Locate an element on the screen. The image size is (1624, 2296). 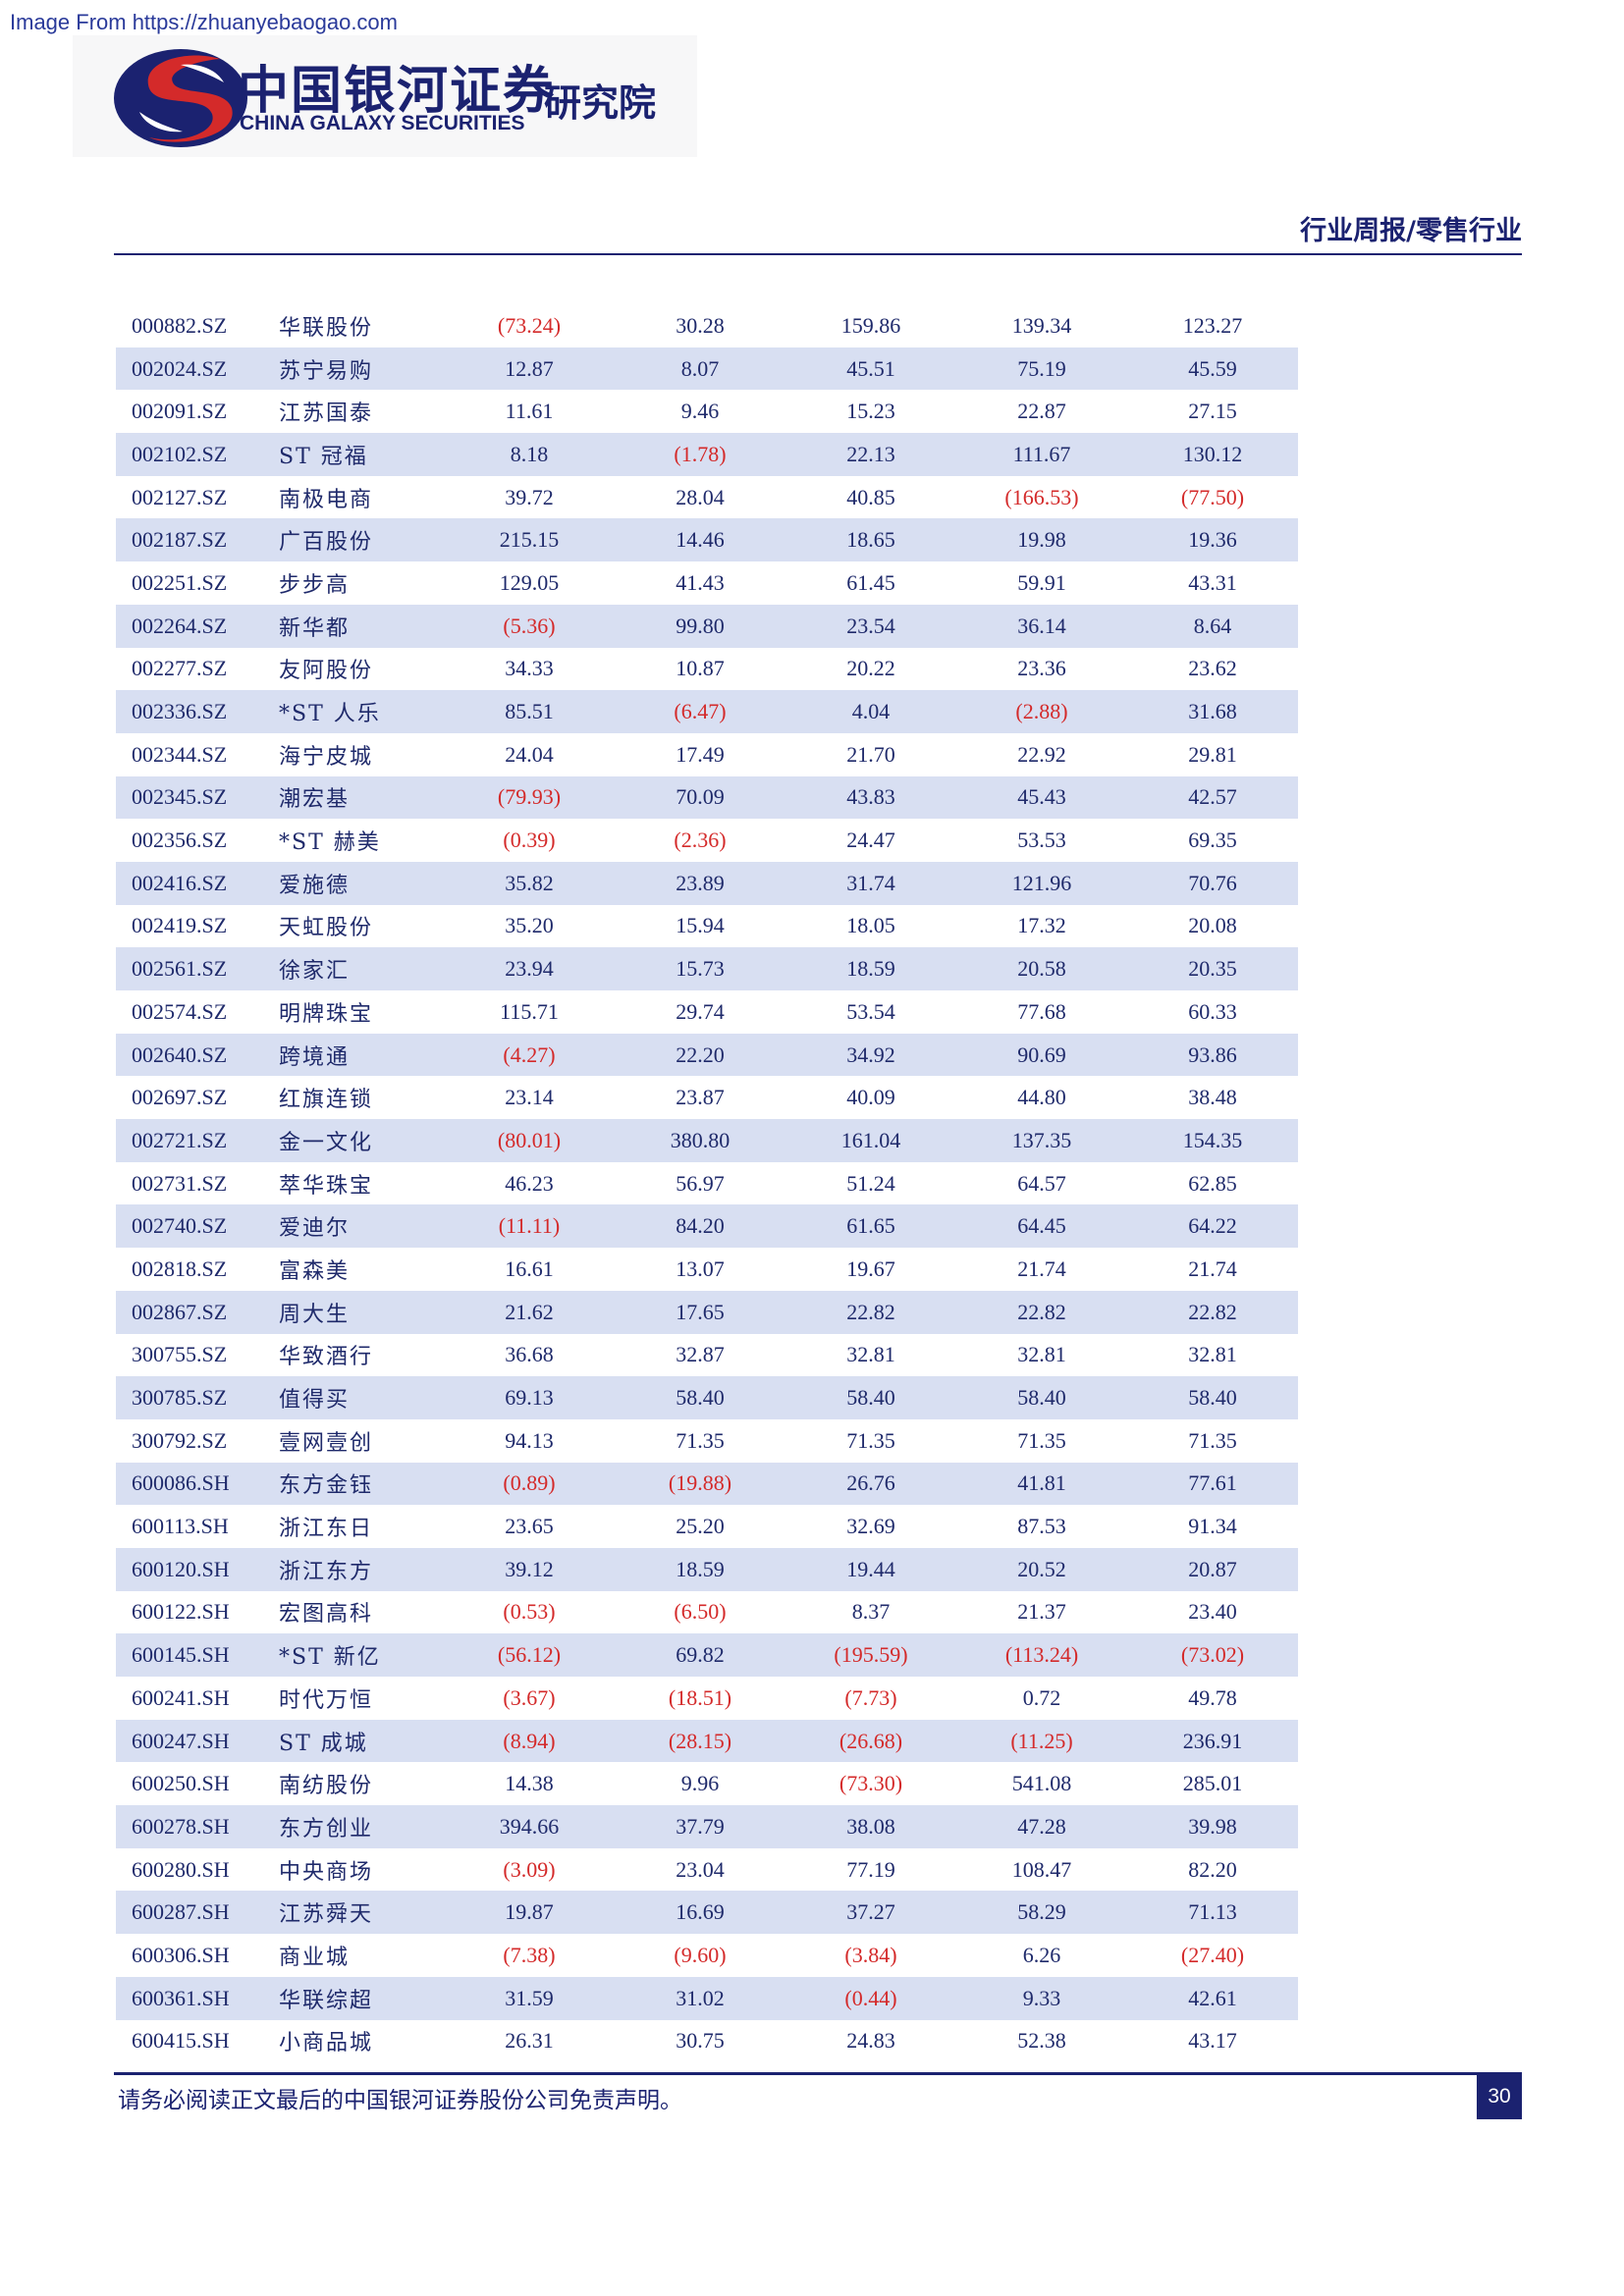
value-cell: 20.22 is located at coordinates (870, 669).